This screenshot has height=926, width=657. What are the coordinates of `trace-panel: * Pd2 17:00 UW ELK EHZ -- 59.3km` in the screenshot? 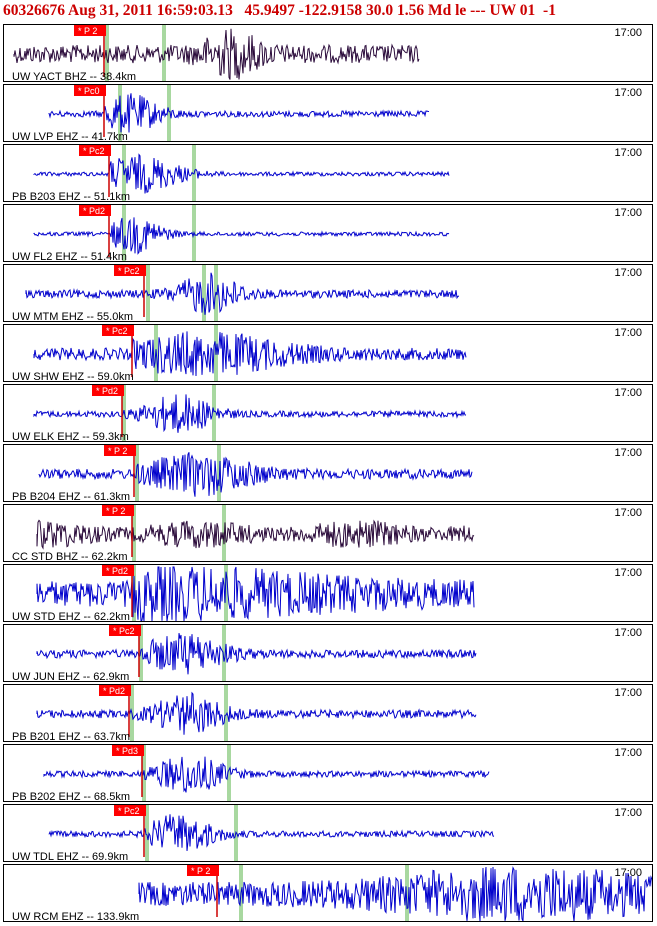 It's located at (328, 413).